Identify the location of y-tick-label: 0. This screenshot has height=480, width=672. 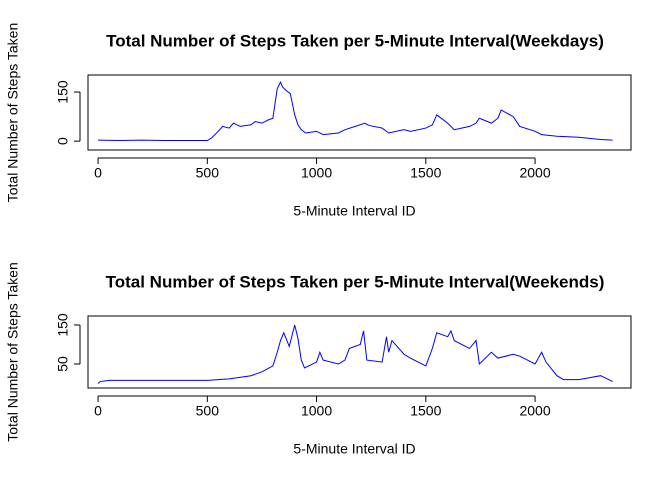
(63, 141).